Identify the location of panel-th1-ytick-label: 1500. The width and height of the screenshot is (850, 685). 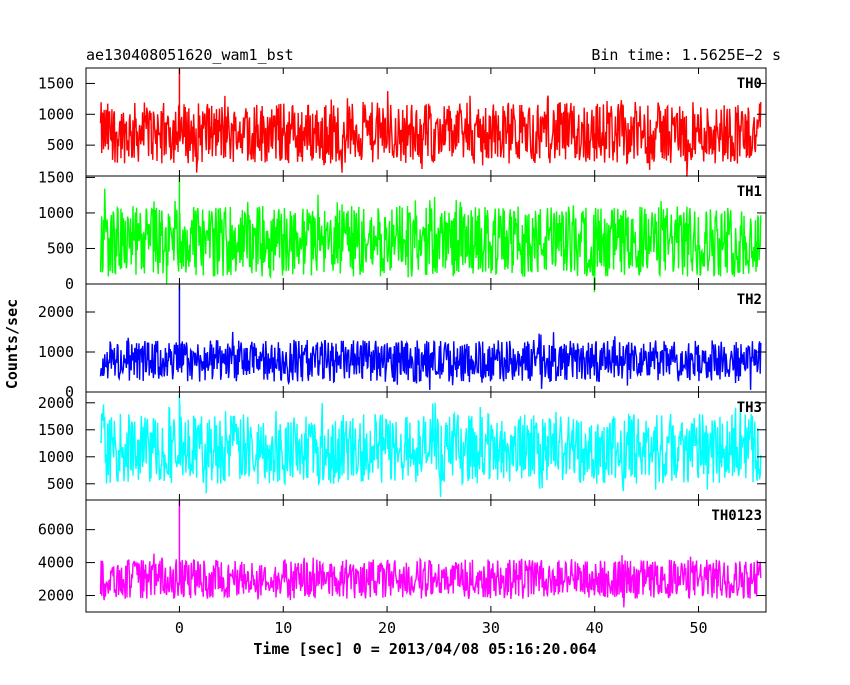
(56, 177).